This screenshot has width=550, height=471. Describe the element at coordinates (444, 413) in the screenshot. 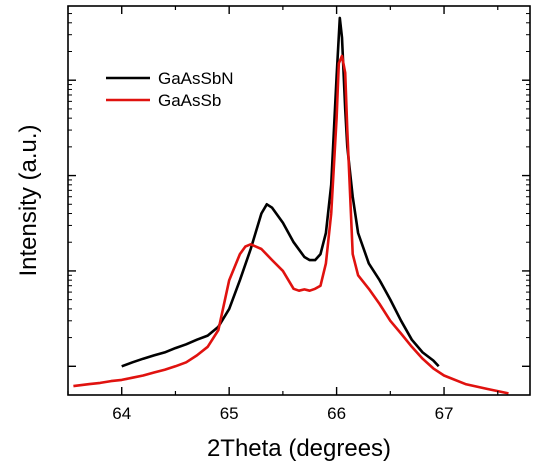

I see `x-tick-label: 67` at that location.